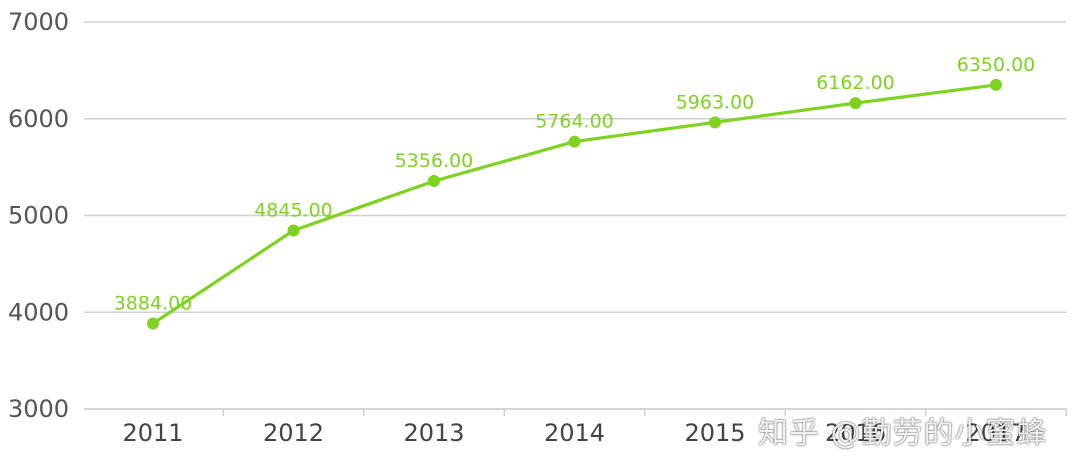 This screenshot has width=1080, height=474. What do you see at coordinates (38, 409) in the screenshot?
I see `y-tick-label: 3000` at bounding box center [38, 409].